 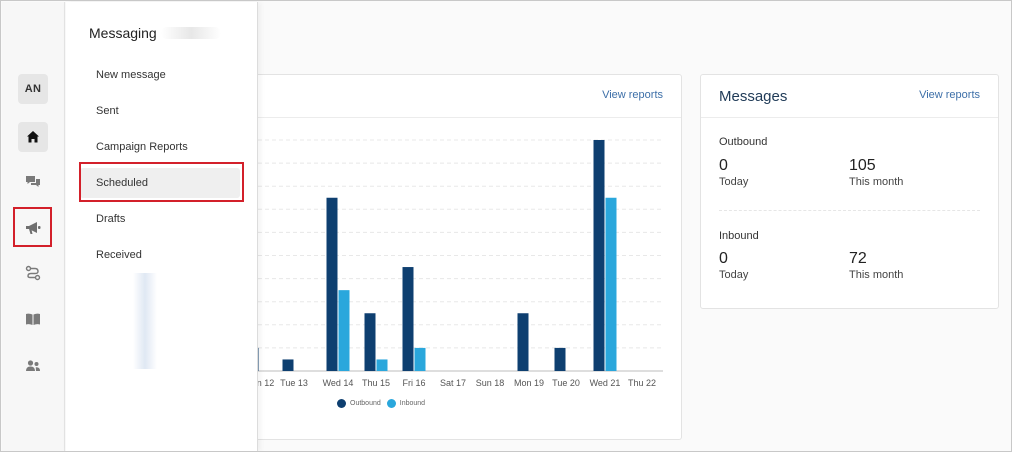 What do you see at coordinates (723, 165) in the screenshot?
I see `outbound-today-value: 0` at bounding box center [723, 165].